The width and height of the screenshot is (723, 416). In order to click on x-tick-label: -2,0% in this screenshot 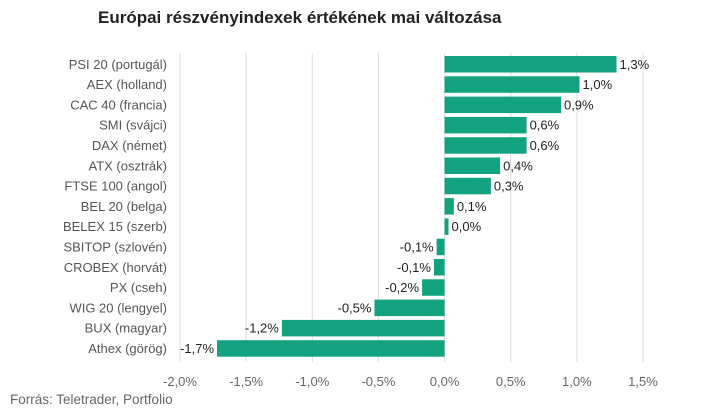, I will do `click(180, 381)`.